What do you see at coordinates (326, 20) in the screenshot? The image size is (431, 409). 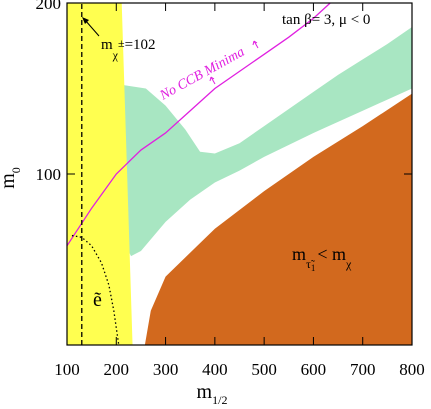 I see `params-label: tan β= 3, μ < 0` at bounding box center [326, 20].